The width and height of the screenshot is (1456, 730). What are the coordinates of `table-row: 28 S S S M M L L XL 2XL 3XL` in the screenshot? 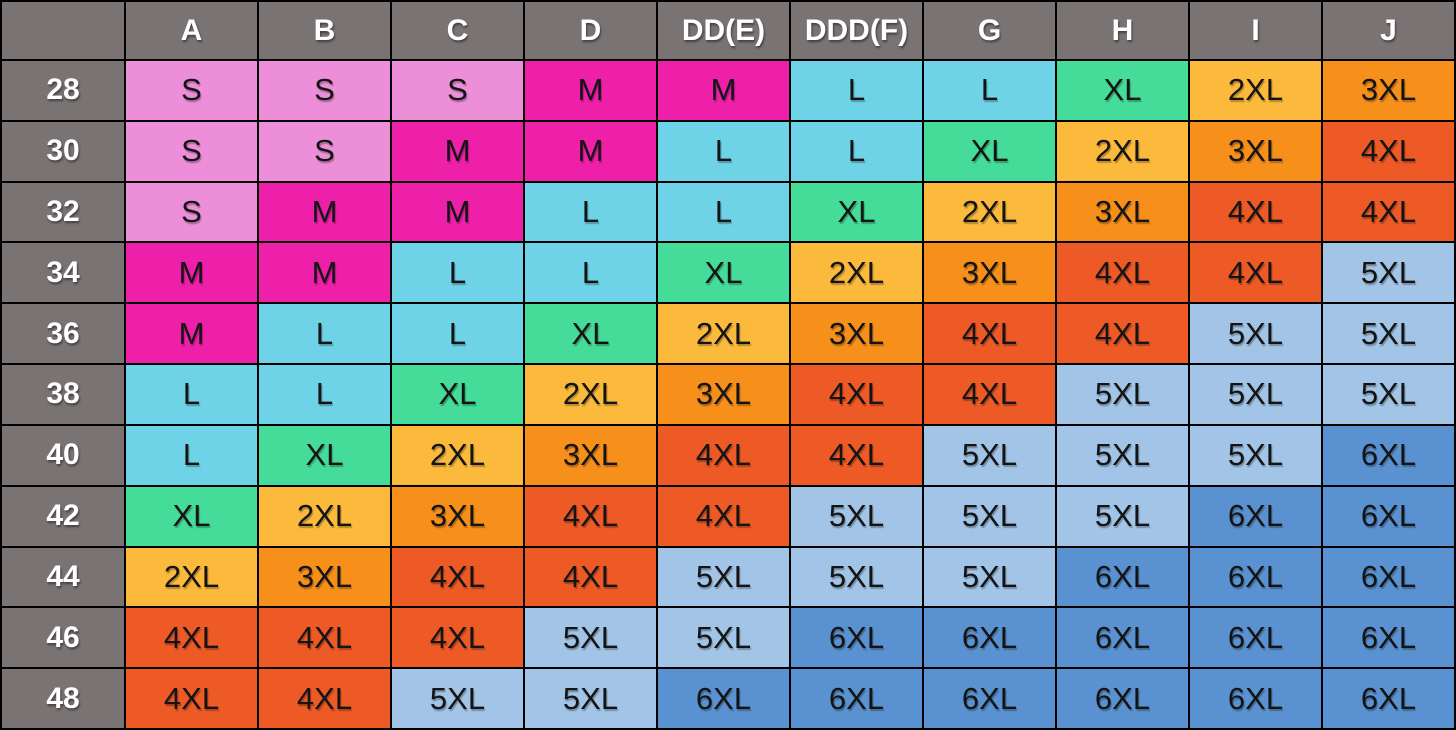 It's located at (728, 90).